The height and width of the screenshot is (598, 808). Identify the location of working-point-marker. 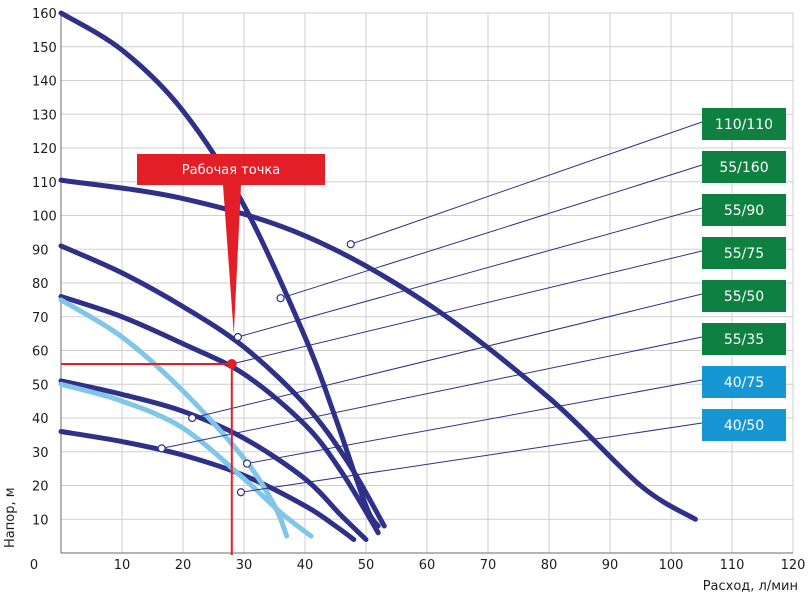
(231, 364).